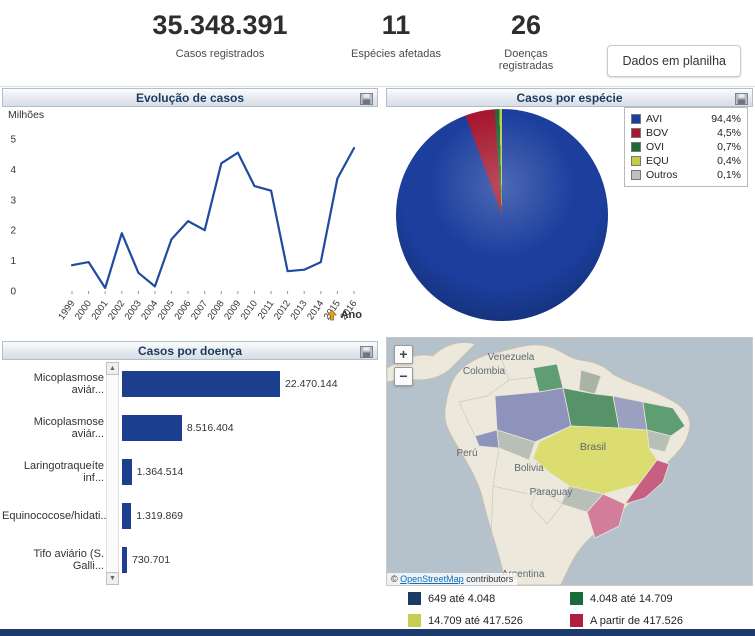 This screenshot has width=755, height=636. I want to click on pie-legend-percent: 4,5%, so click(729, 133).